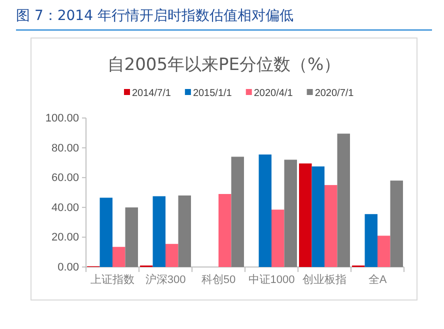  What do you see at coordinates (224, 65) in the screenshot?
I see `chart-subtitle: 自2005年以来PE分位数（%）` at bounding box center [224, 65].